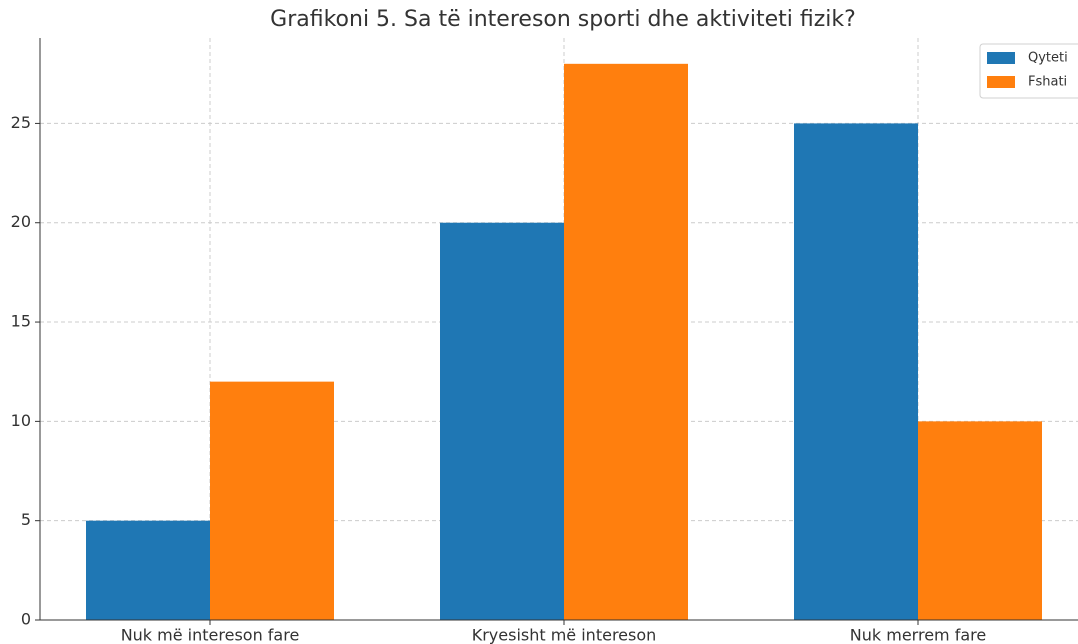  What do you see at coordinates (1048, 58) in the screenshot?
I see `legend-label: Qyteti` at bounding box center [1048, 58].